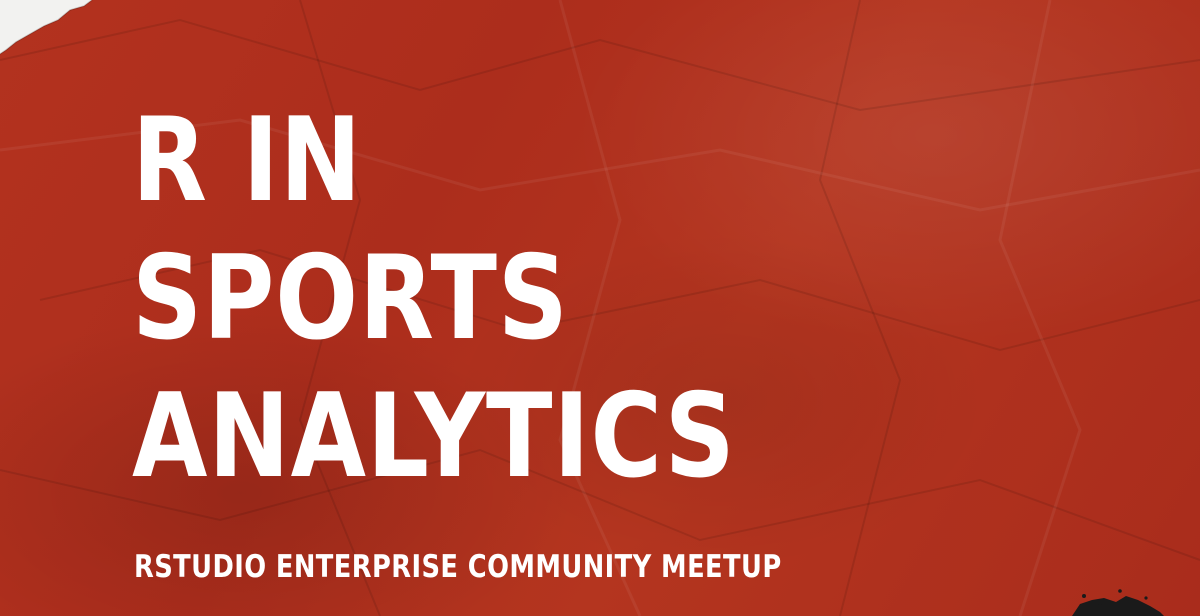  What do you see at coordinates (350, 298) in the screenshot?
I see `title-line-2: SPORTS` at bounding box center [350, 298].